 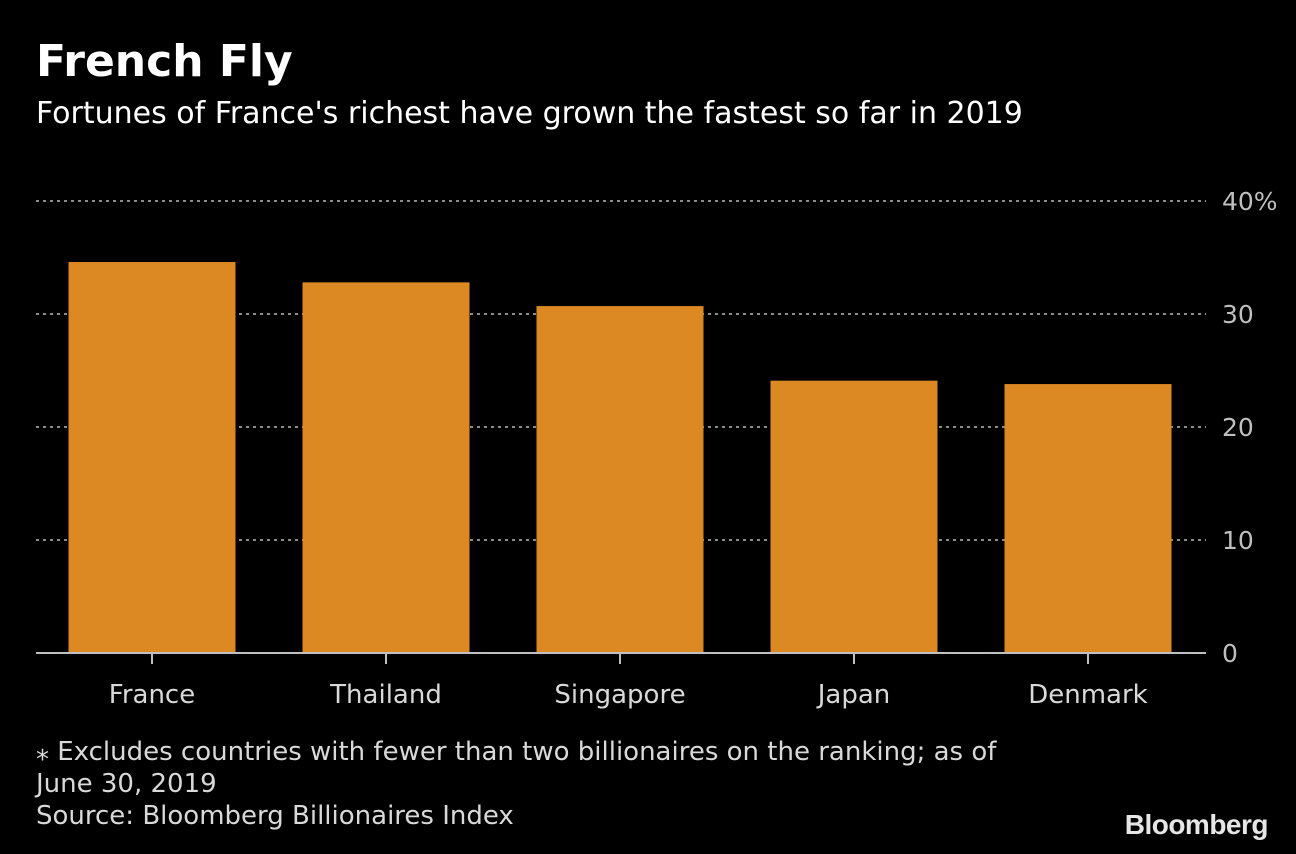 What do you see at coordinates (275, 816) in the screenshot?
I see `source-note: Source: Bloomberg Billionaires Index` at bounding box center [275, 816].